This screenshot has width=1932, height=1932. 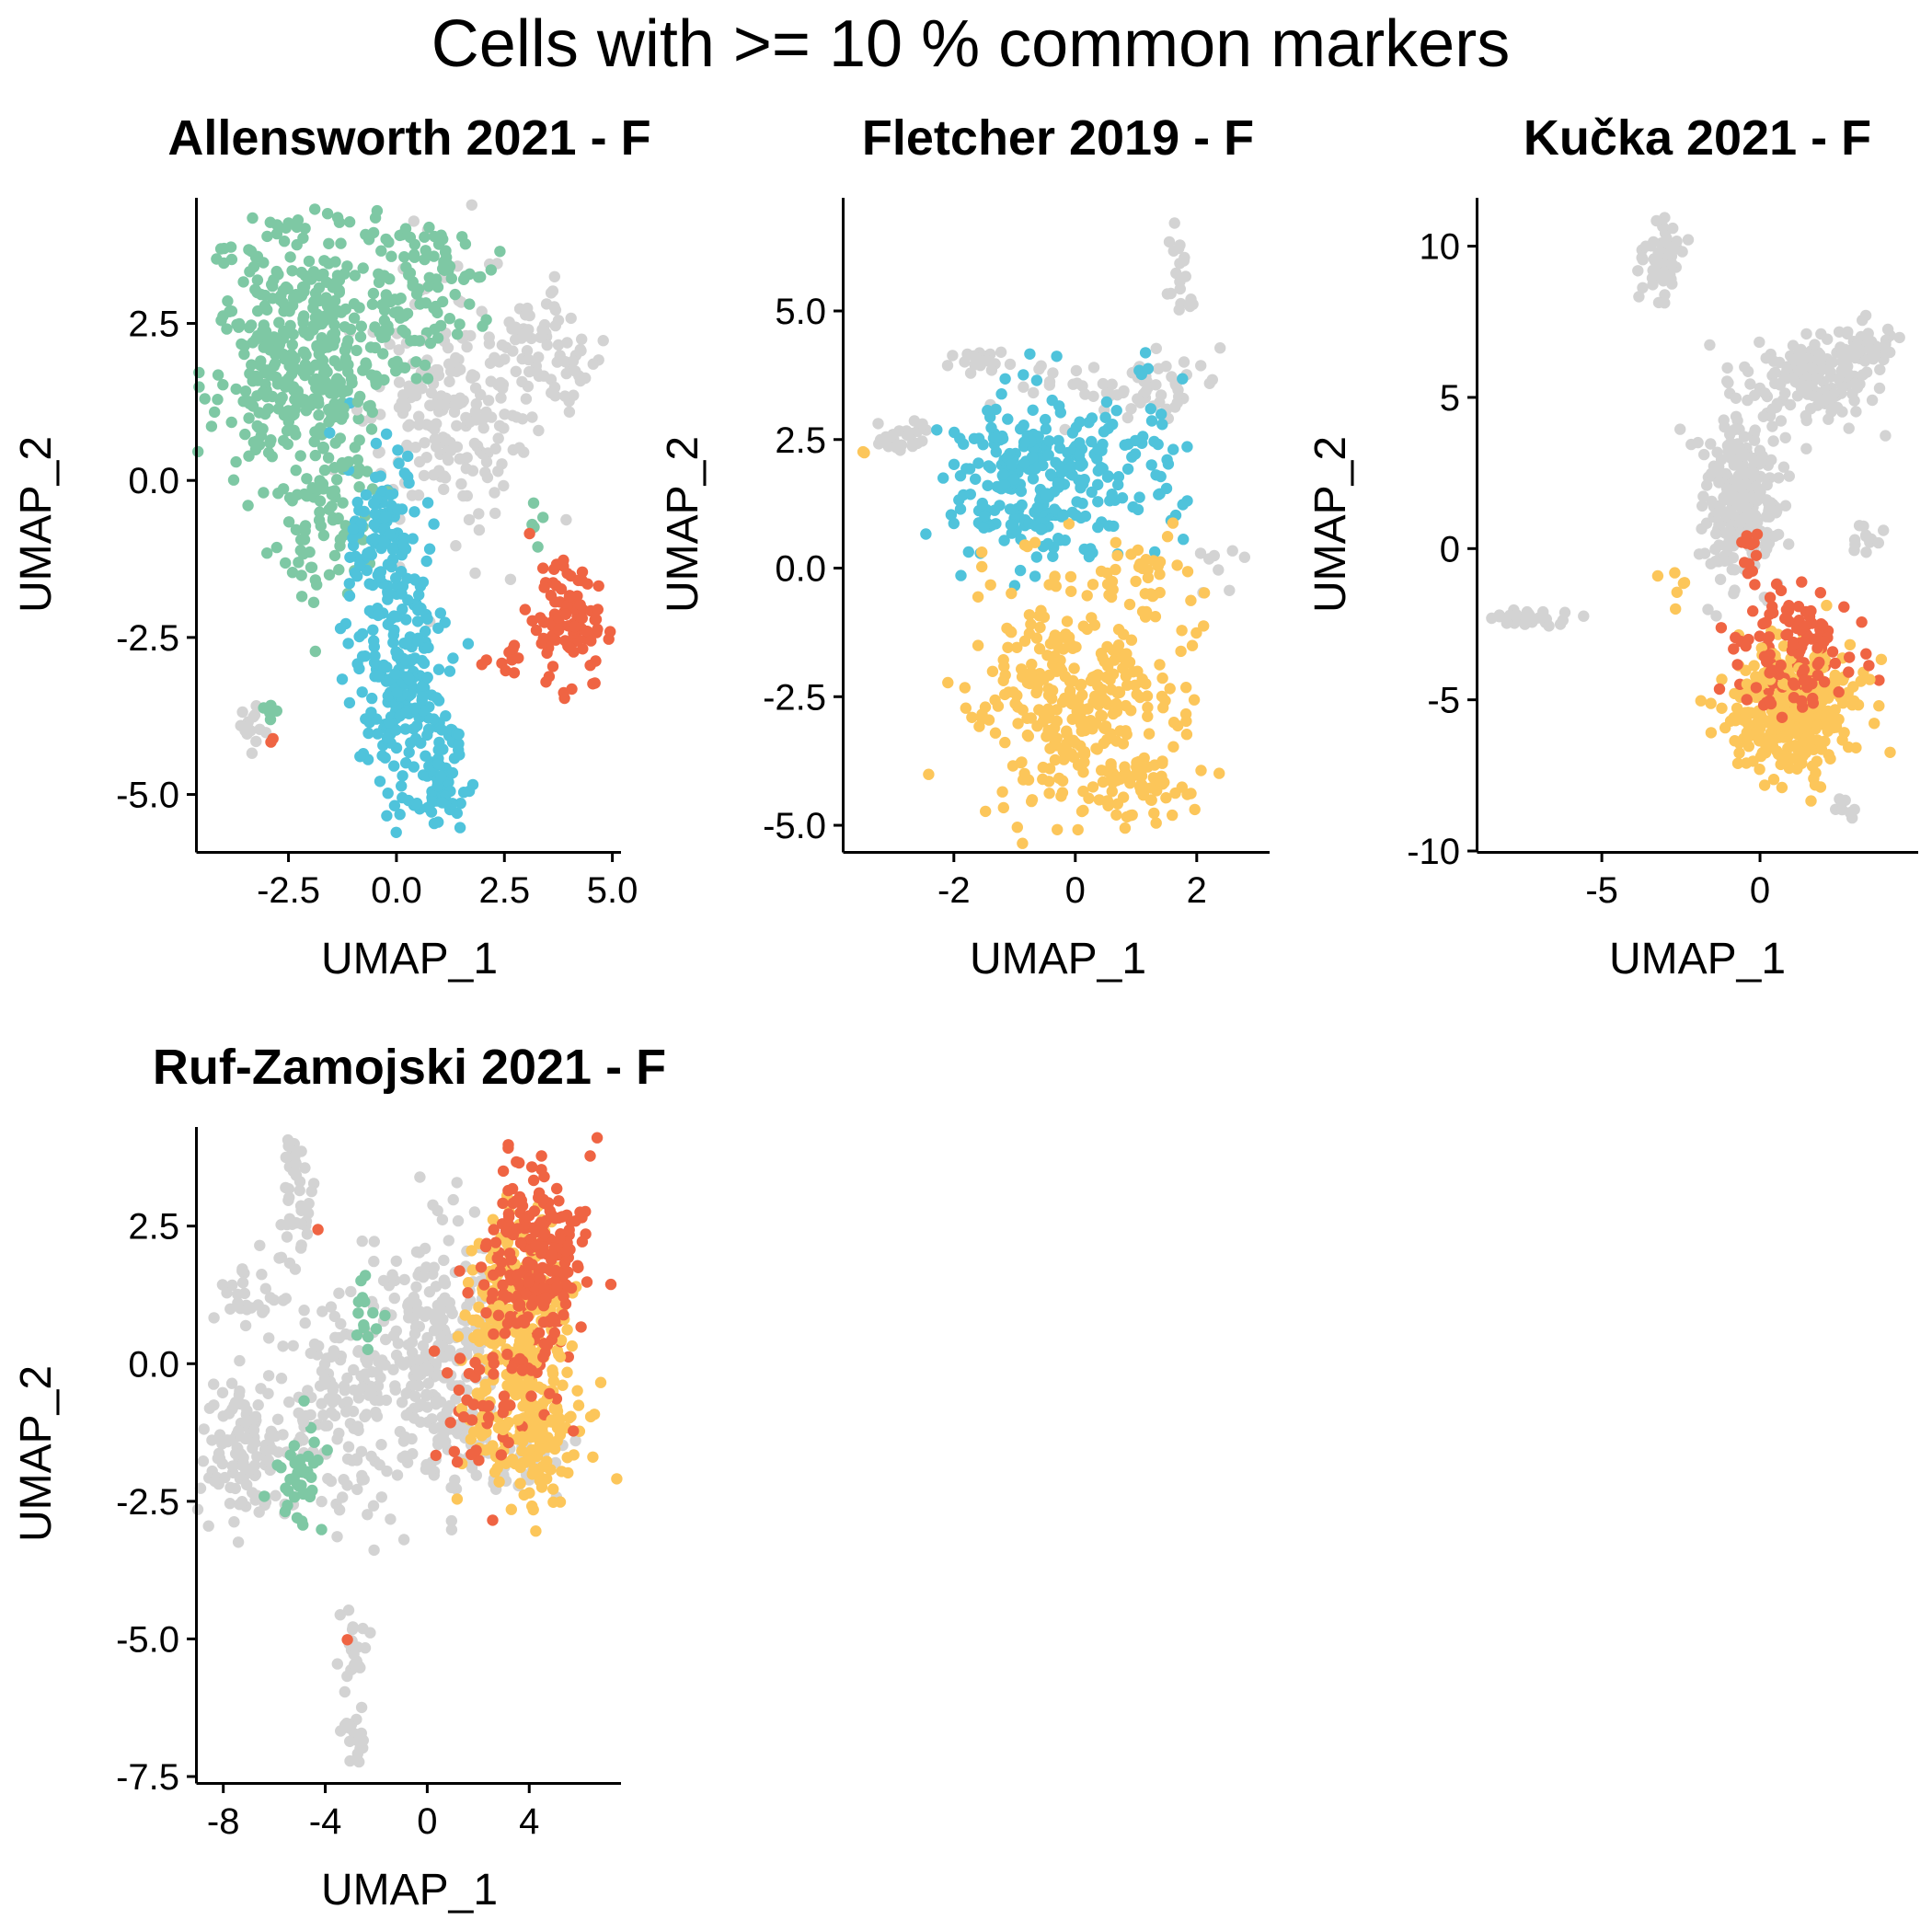 What do you see at coordinates (794, 697) in the screenshot?
I see `y-tick-label: -2.5` at bounding box center [794, 697].